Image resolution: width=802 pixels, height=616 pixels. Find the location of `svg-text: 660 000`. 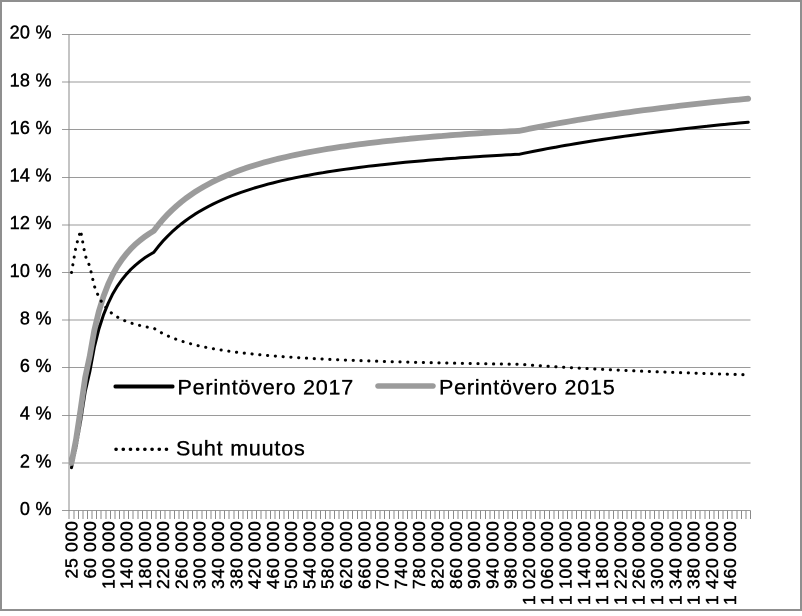

svg-text: 660 000 is located at coordinates (364, 555).